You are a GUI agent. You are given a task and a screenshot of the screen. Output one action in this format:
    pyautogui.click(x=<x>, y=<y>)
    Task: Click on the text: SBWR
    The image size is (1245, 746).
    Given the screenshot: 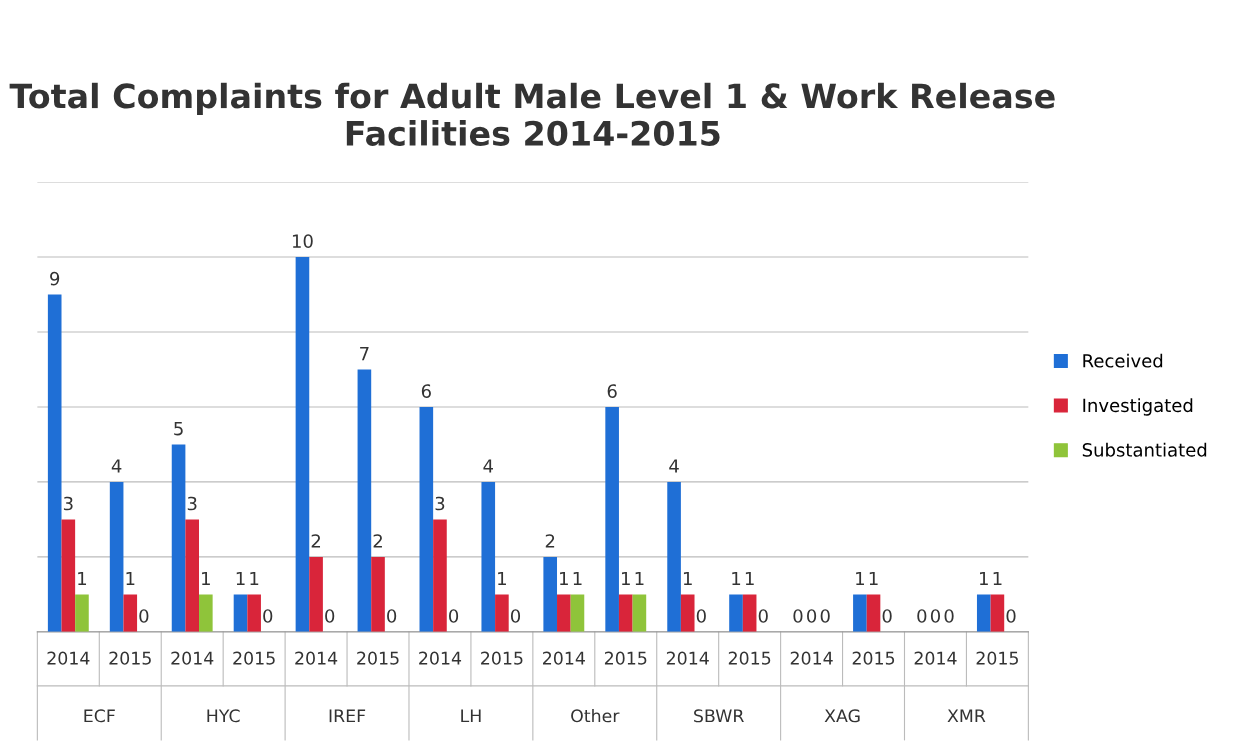 What is the action you would take?
    pyautogui.click(x=719, y=716)
    